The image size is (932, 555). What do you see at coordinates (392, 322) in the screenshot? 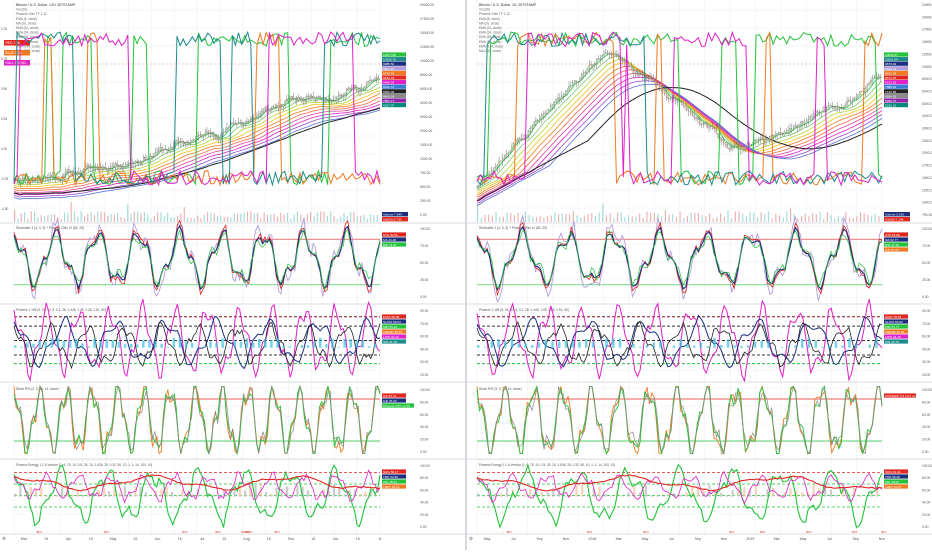
I see `pane-value-tag-label: SLOW 68.54` at bounding box center [392, 322].